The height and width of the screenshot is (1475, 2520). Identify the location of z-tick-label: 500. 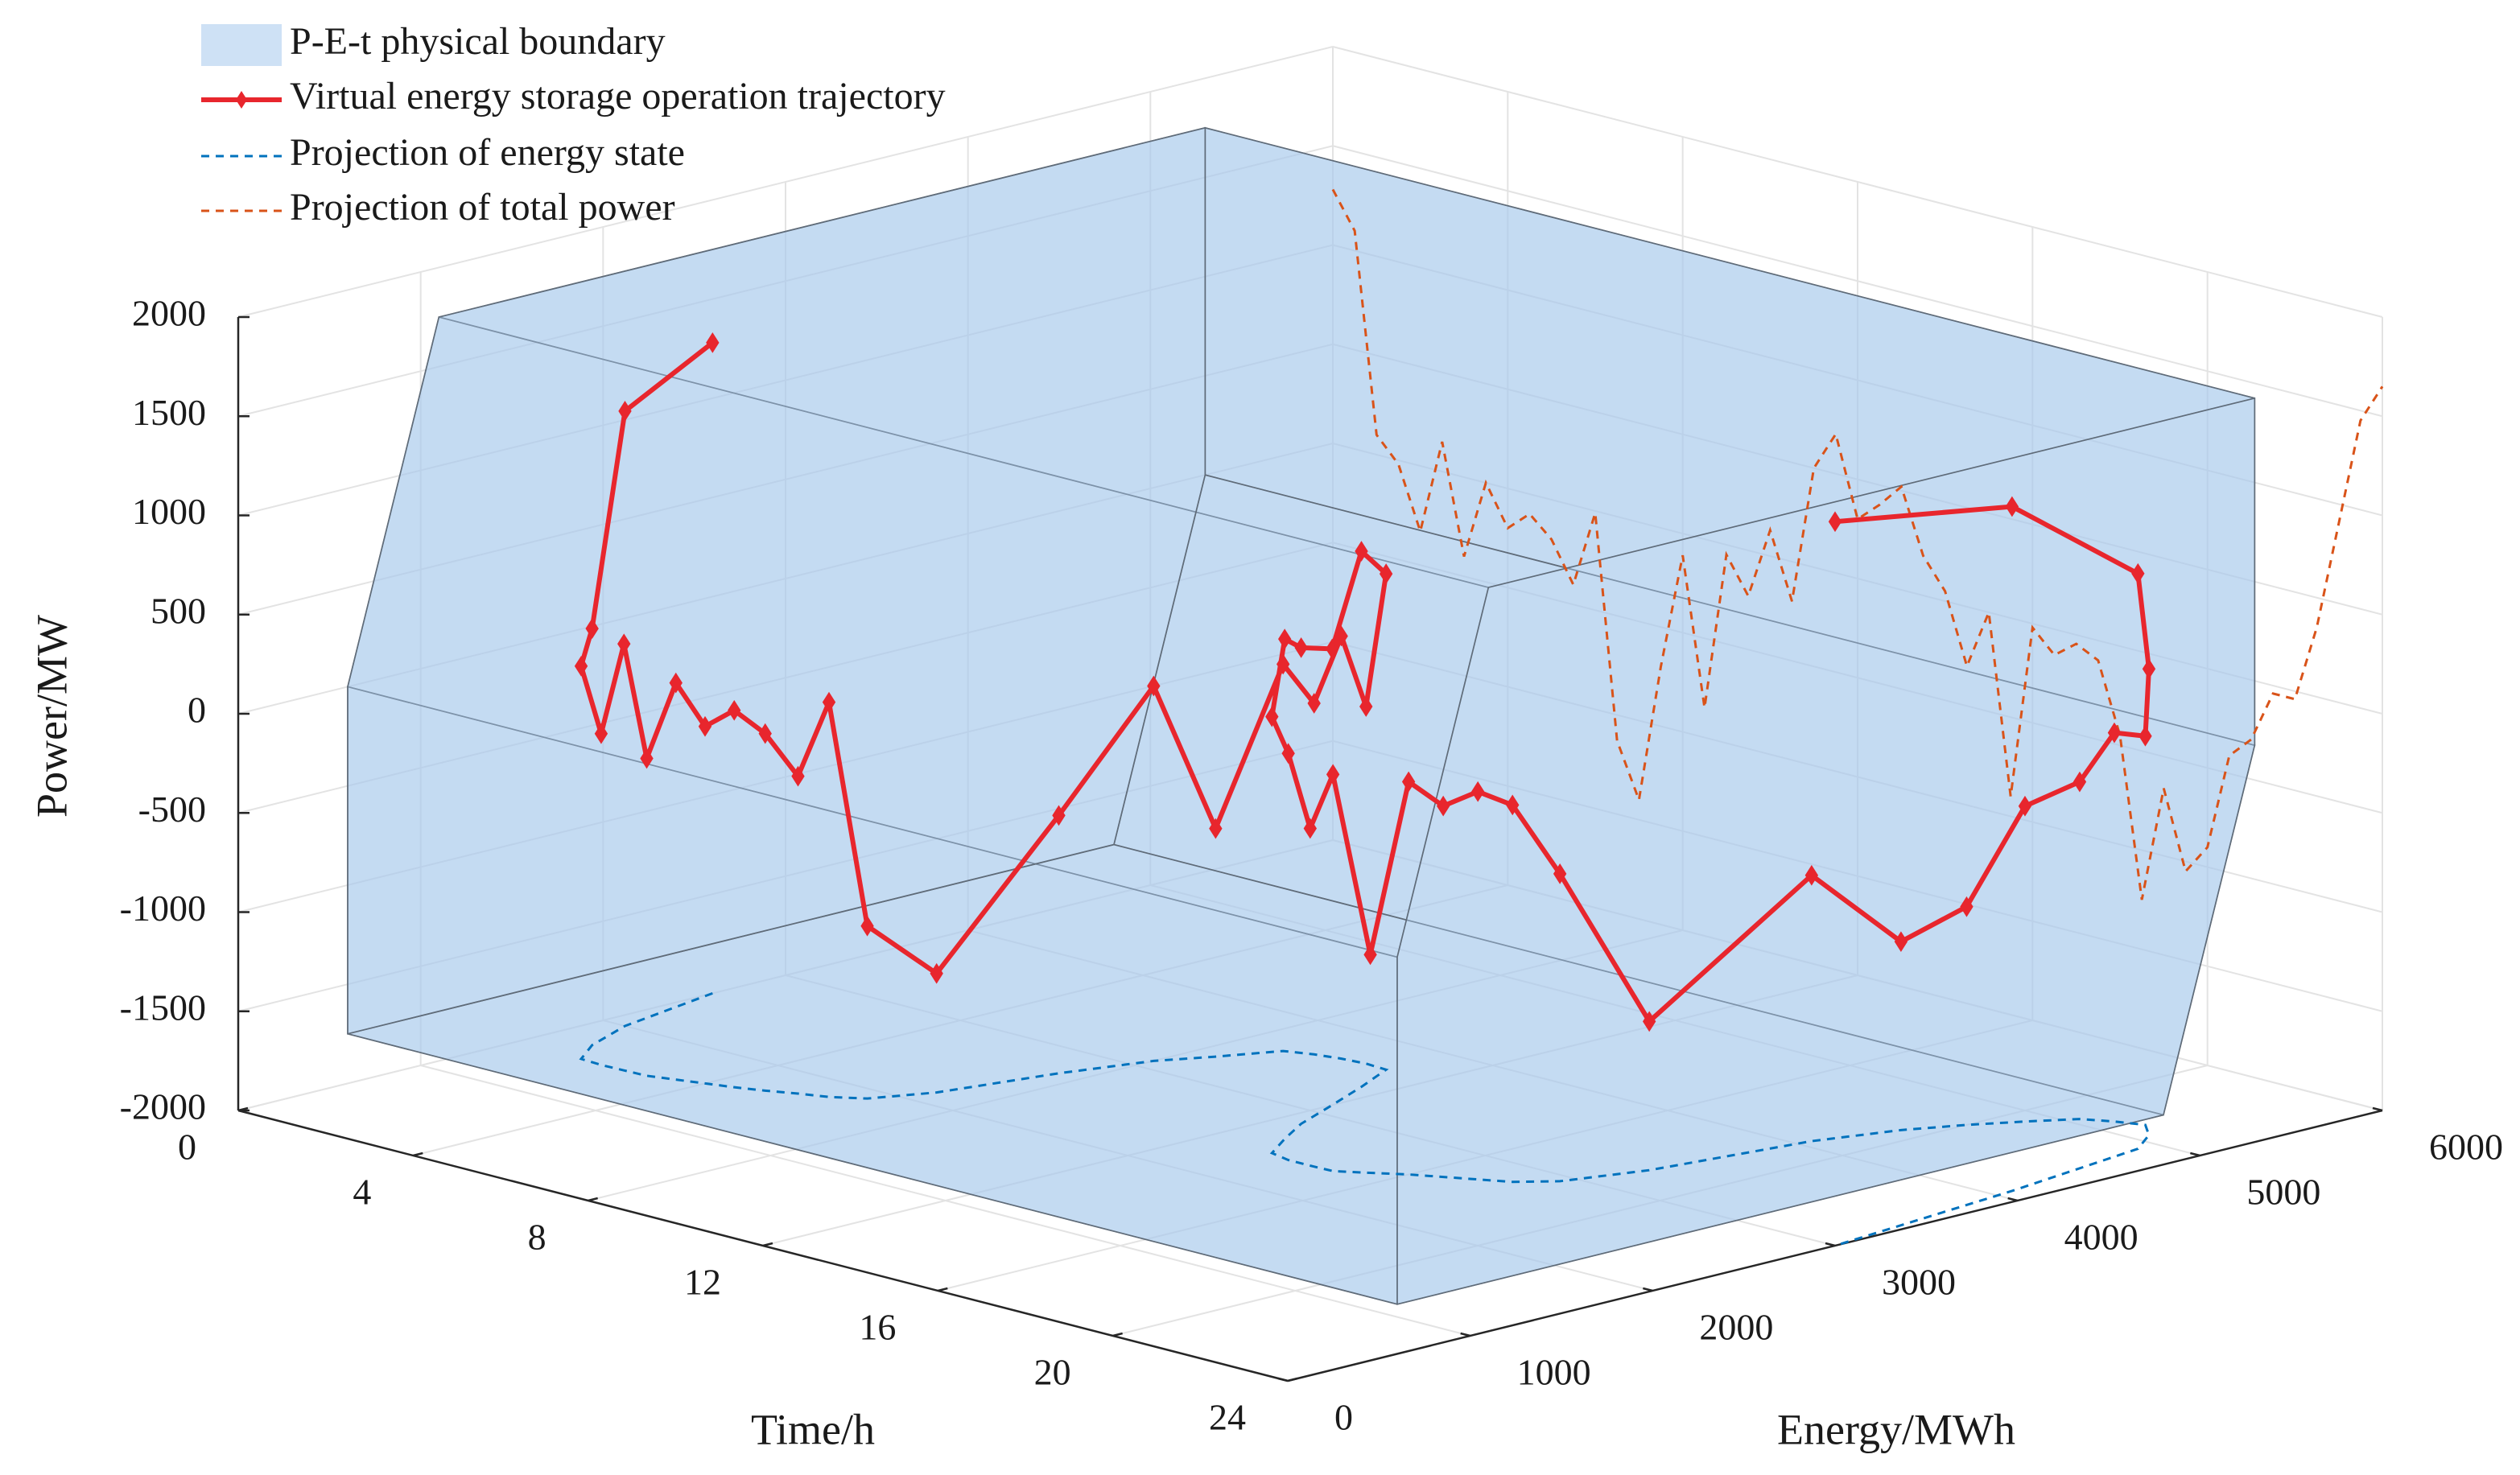
(178, 610).